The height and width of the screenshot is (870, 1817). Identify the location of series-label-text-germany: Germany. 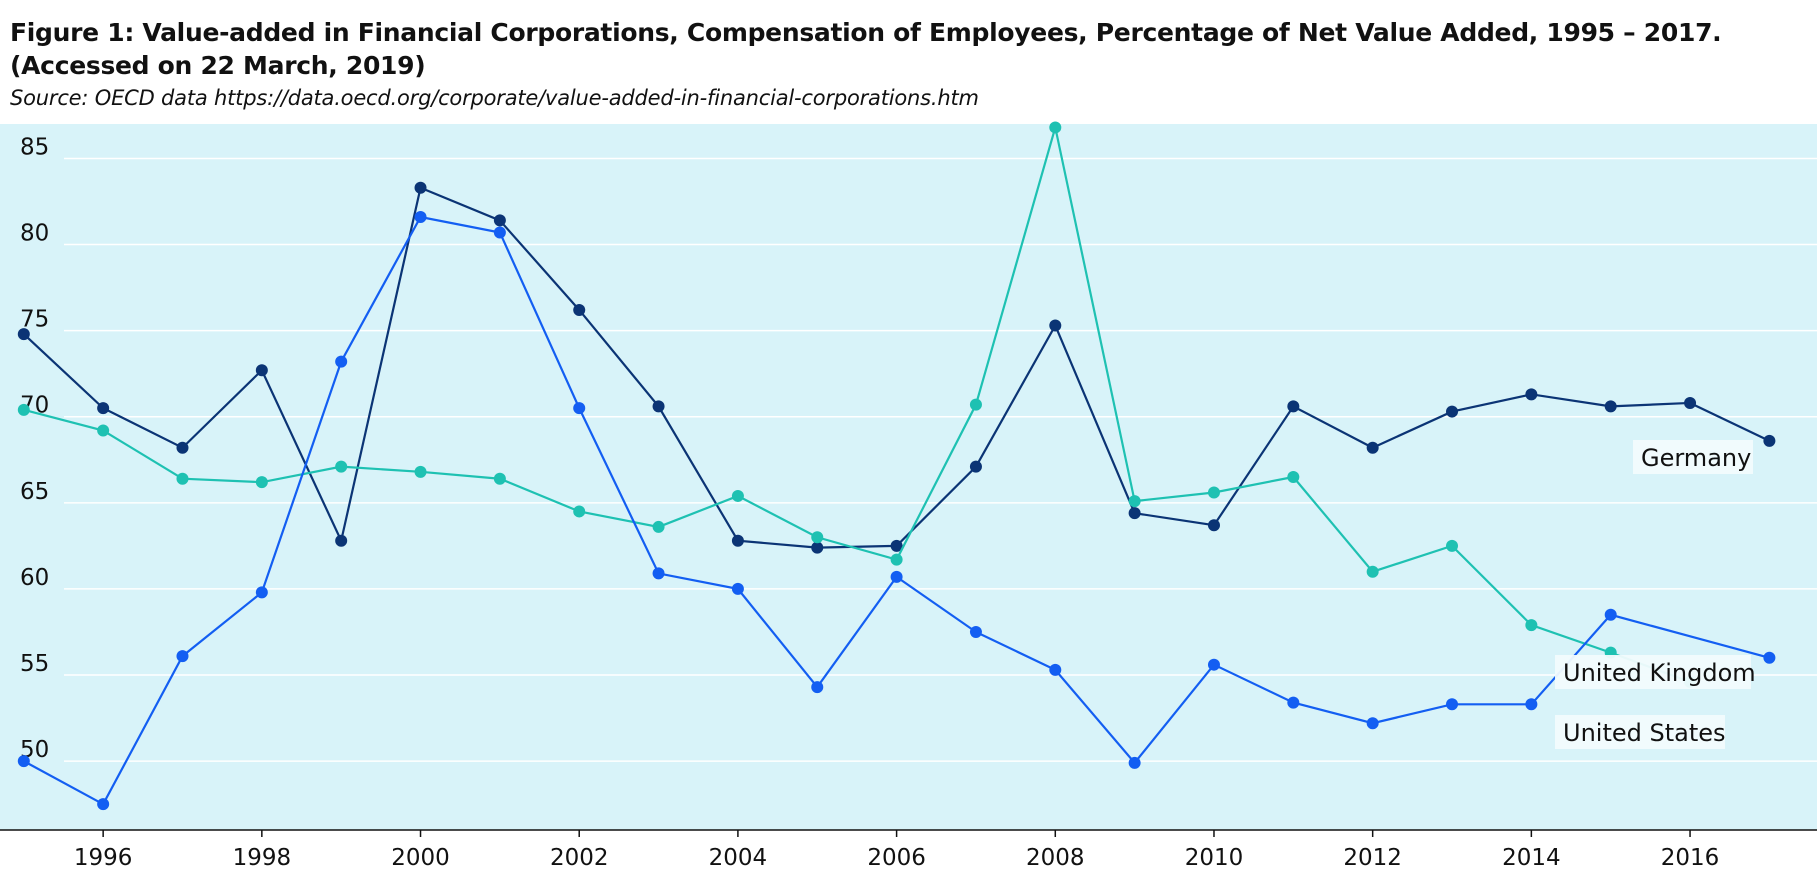
(1696, 458).